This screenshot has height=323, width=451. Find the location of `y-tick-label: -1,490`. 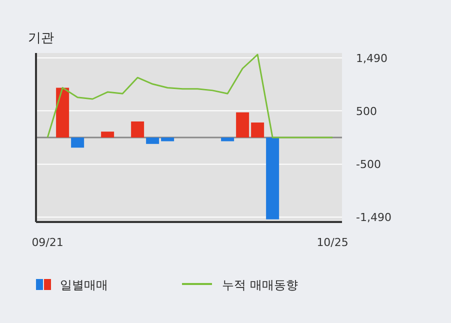

y-tick-label: -1,490 is located at coordinates (374, 217).